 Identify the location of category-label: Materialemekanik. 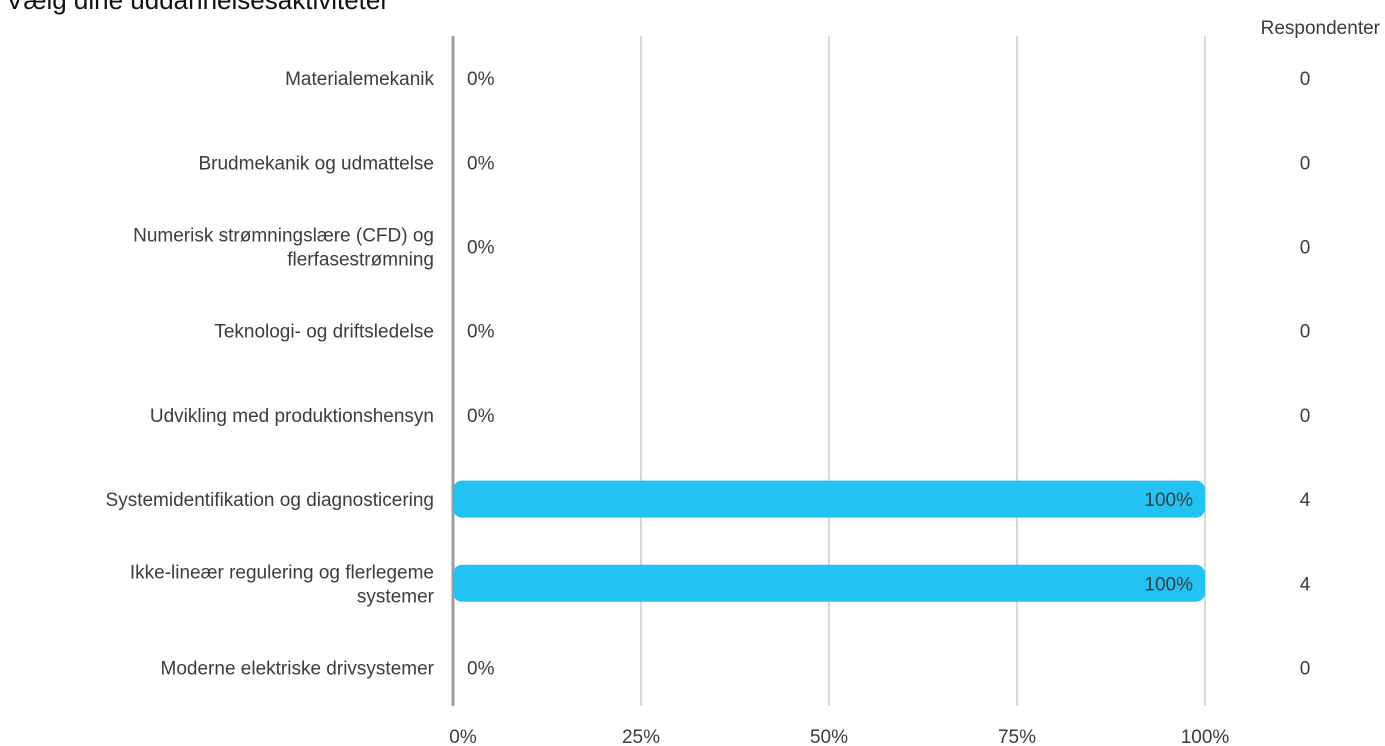
(359, 79).